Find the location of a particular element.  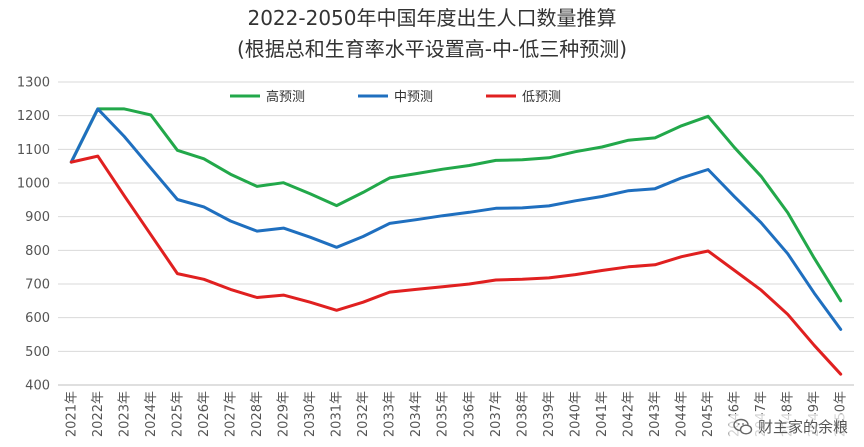

x-tick-label: 2041年 is located at coordinates (602, 414).